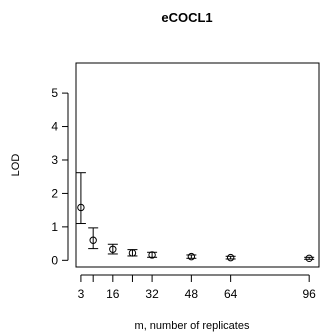 Image resolution: width=320 pixels, height=335 pixels. I want to click on chart-title: eCOCL1, so click(186, 17).